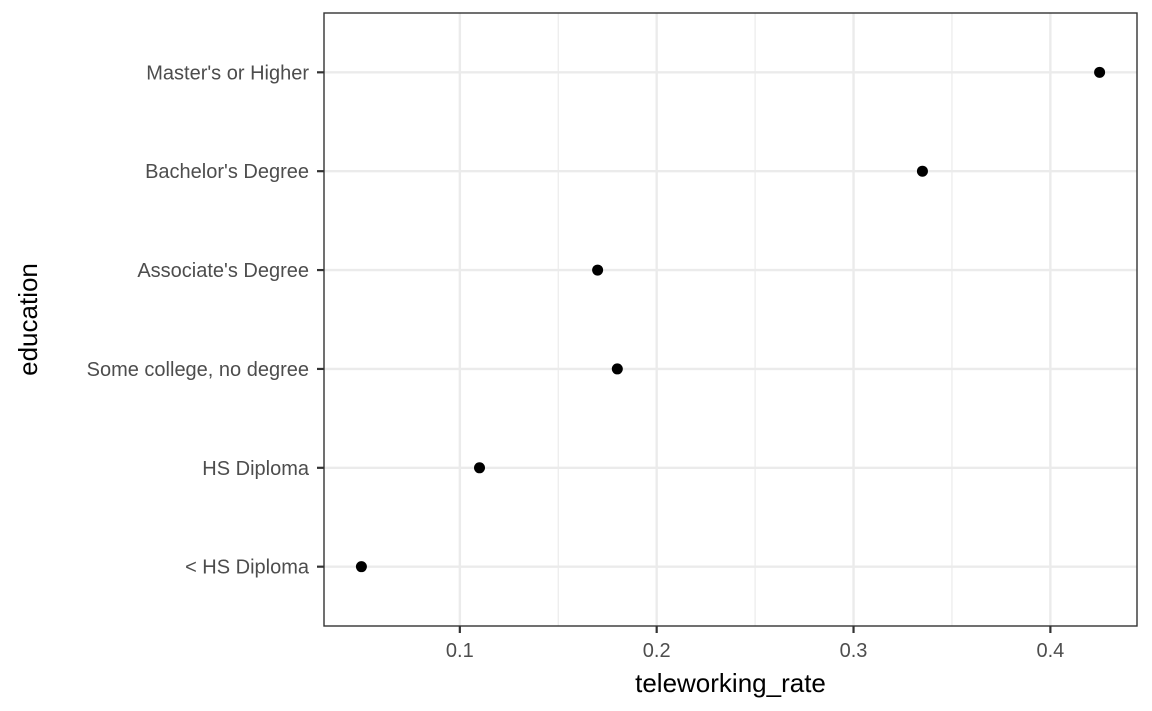 The height and width of the screenshot is (711, 1152). I want to click on y-tick-label: Master's or Higher, so click(227, 73).